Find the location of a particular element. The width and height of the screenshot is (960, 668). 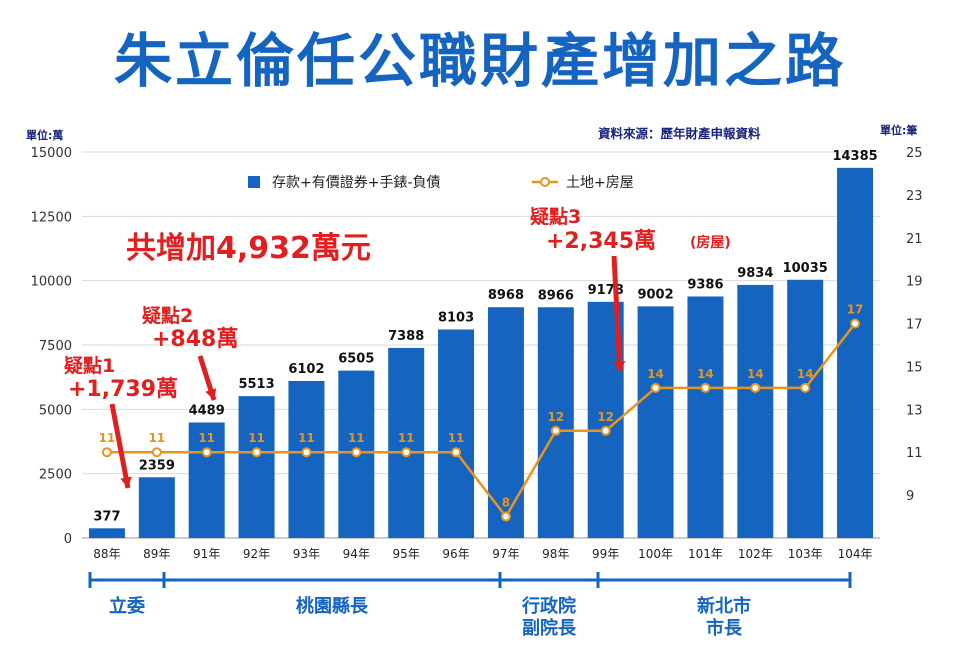

x-tick-label: 91年 is located at coordinates (206, 554).